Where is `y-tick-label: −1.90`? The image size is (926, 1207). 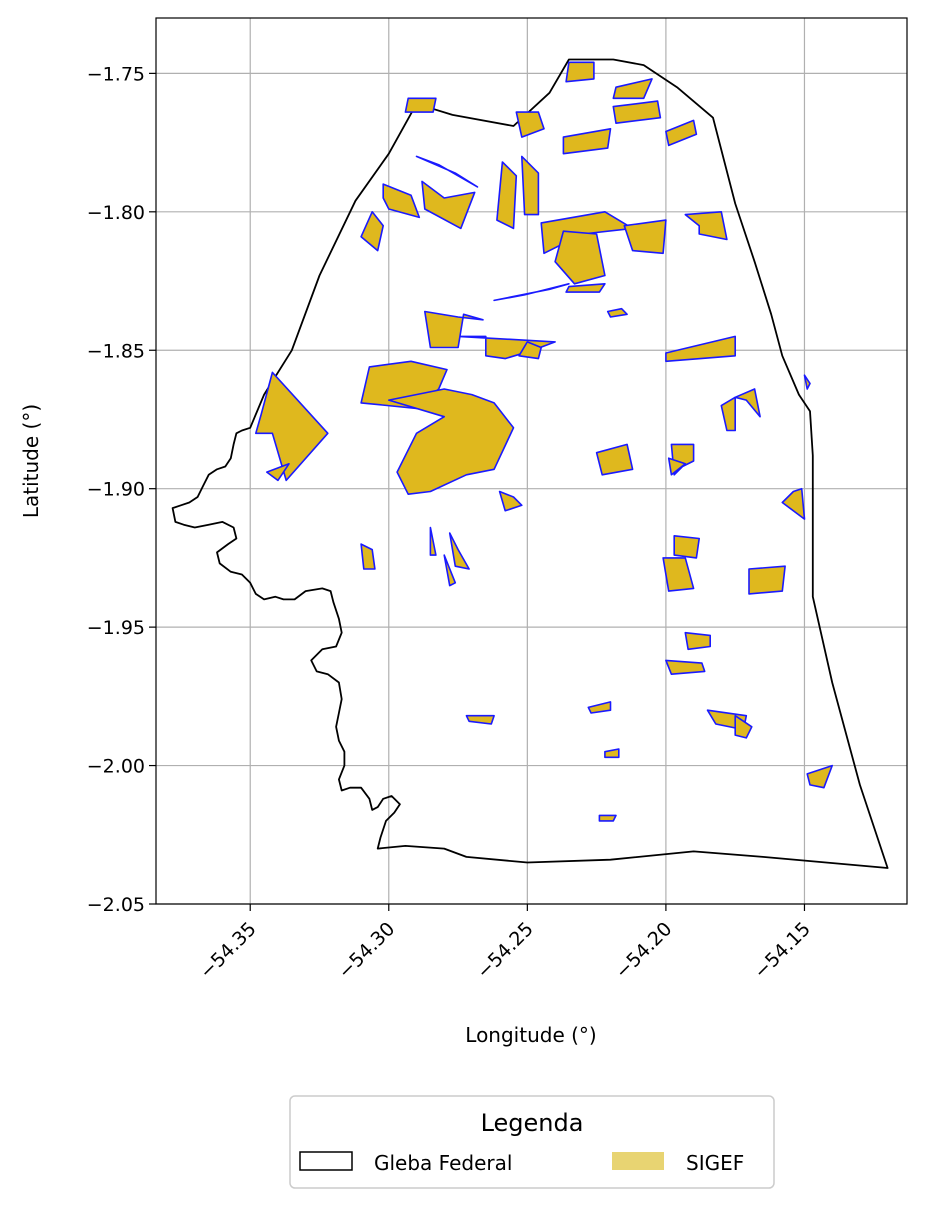
y-tick-label: −1.90 is located at coordinates (116, 490).